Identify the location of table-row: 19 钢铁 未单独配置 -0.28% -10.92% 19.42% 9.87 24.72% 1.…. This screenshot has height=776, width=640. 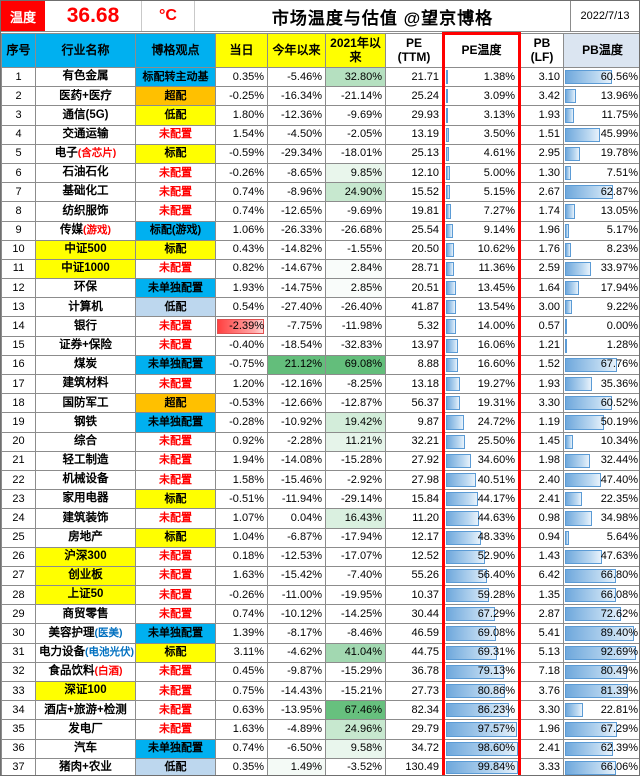
(320, 422).